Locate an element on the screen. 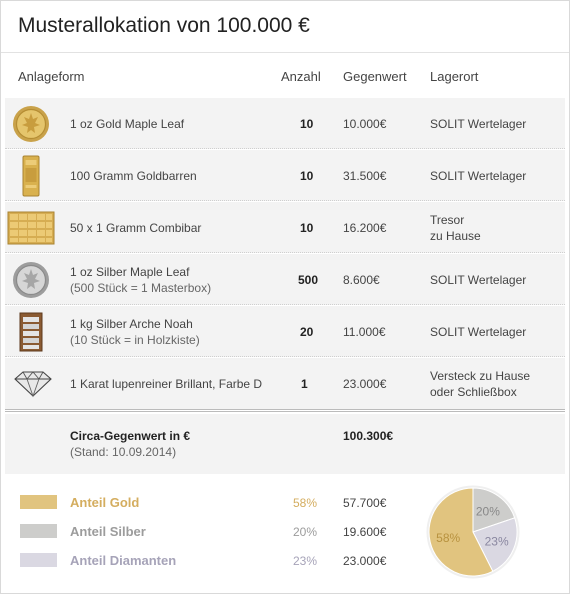 The height and width of the screenshot is (594, 570). location-line2: oder Schließbox is located at coordinates (473, 392).